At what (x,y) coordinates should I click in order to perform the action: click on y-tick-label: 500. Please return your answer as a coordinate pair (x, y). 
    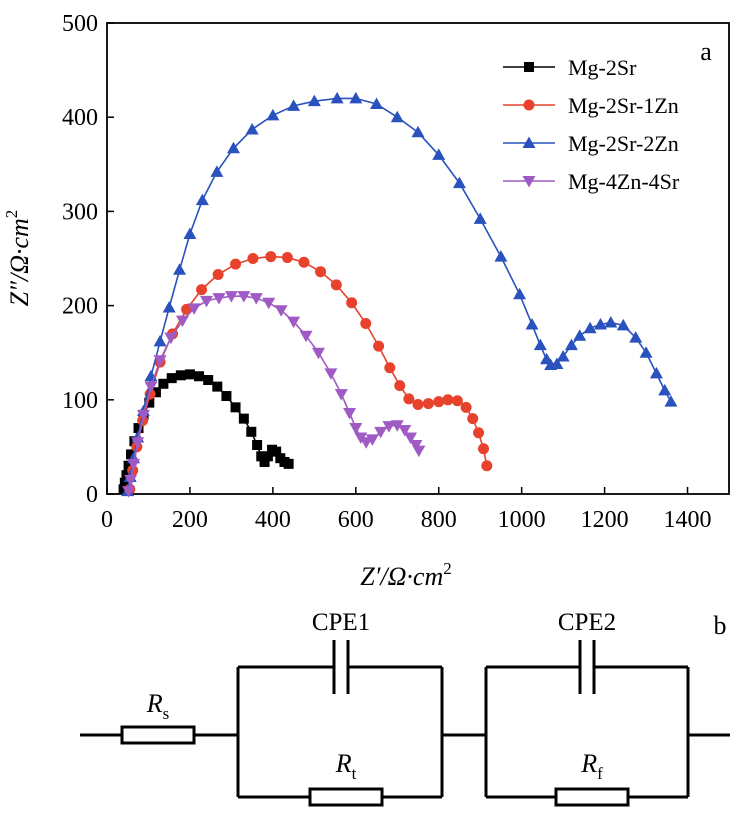
    Looking at the image, I should click on (80, 24).